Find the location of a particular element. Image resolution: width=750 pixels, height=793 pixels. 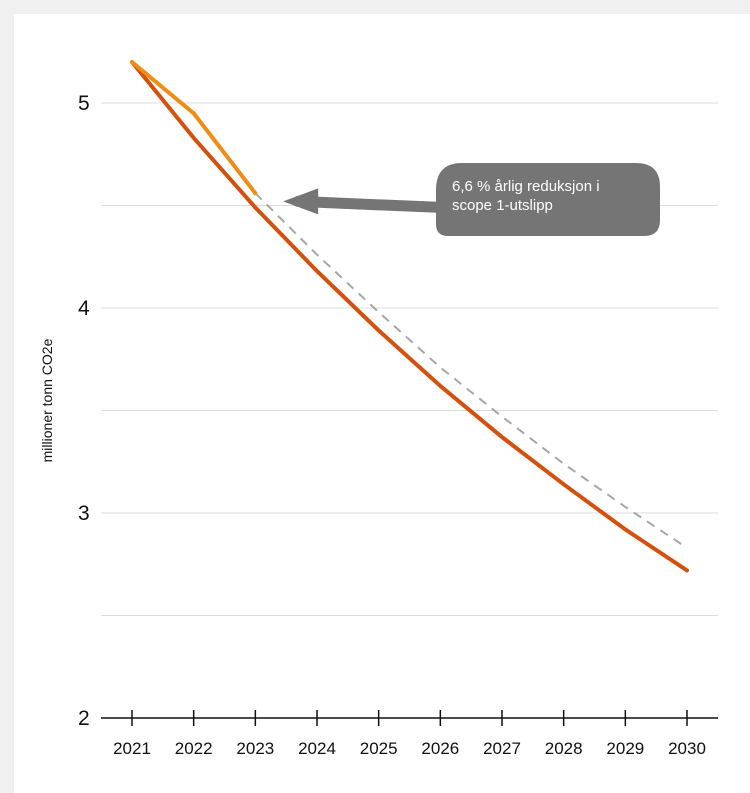

x-tick-label: 2026 is located at coordinates (440, 748).